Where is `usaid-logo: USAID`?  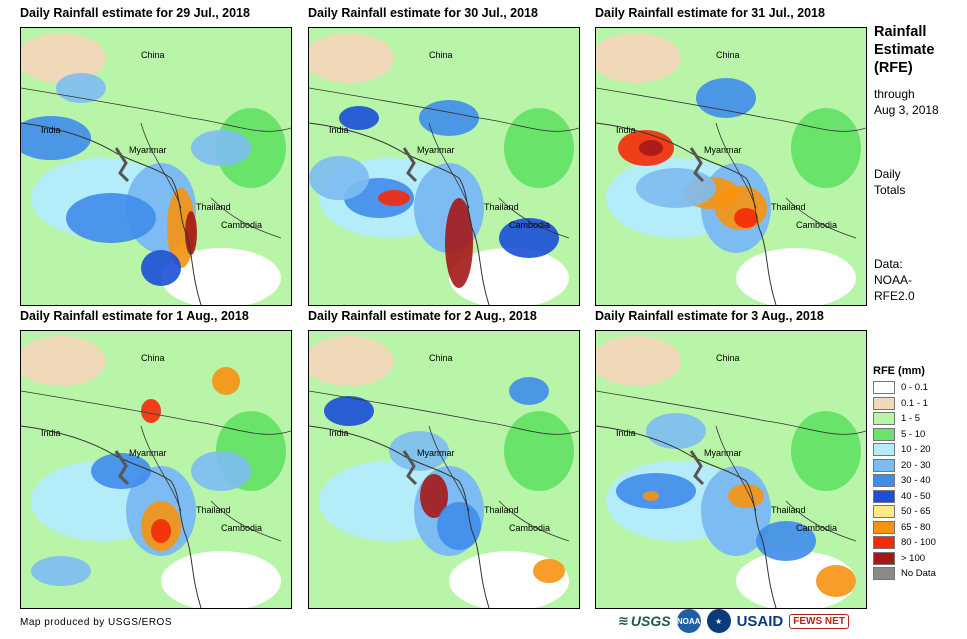 usaid-logo: USAID is located at coordinates (760, 621).